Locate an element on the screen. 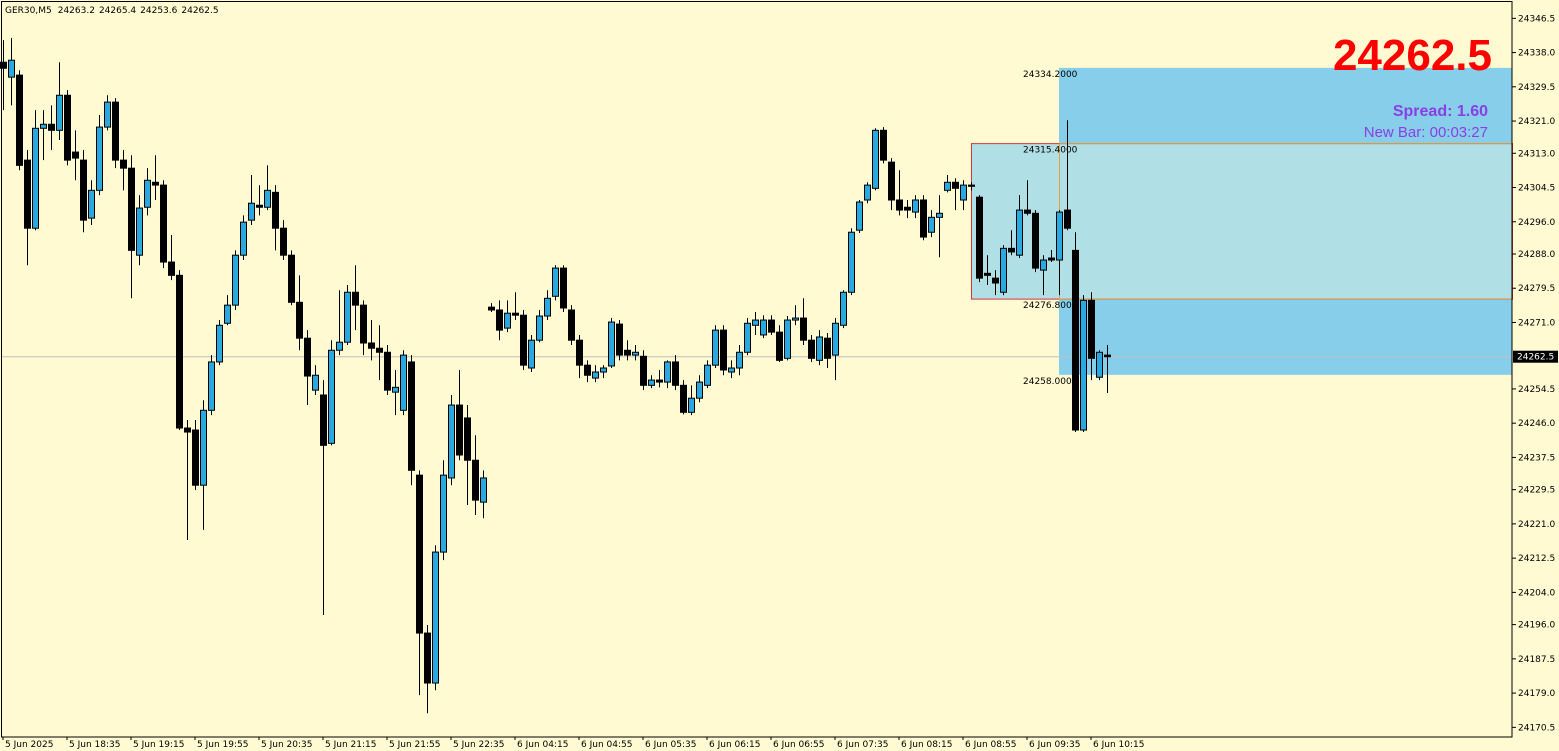 The height and width of the screenshot is (751, 1559). level-label: 24258.0000 is located at coordinates (1050, 382).